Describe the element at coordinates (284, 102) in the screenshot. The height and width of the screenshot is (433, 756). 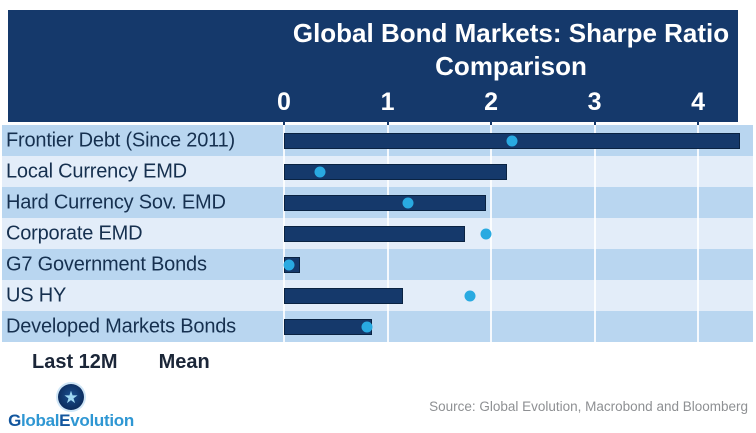
I see `x-axis-label: 0` at that location.